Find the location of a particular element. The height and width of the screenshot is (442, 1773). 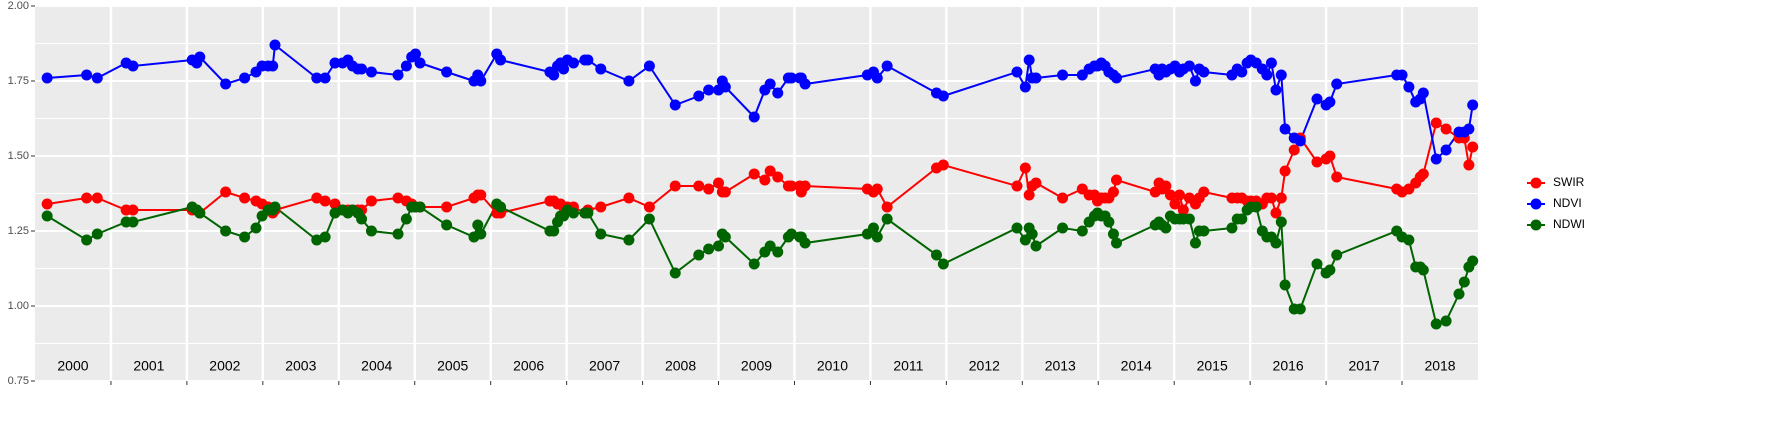

year-label: 2018 is located at coordinates (1439, 366).